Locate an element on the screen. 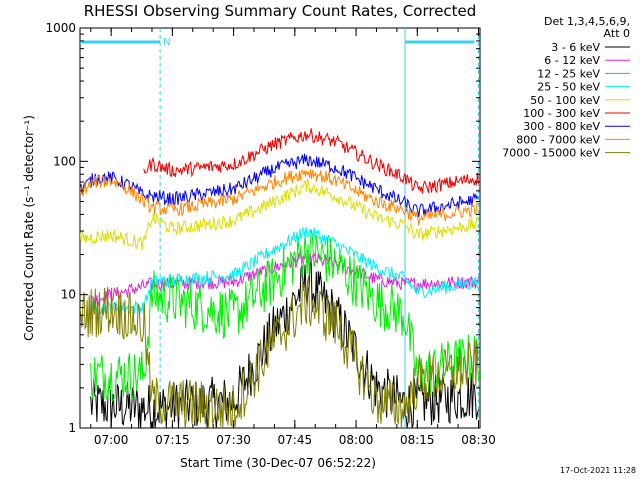 The height and width of the screenshot is (480, 640). x-tick-label: 08:15 is located at coordinates (417, 440).